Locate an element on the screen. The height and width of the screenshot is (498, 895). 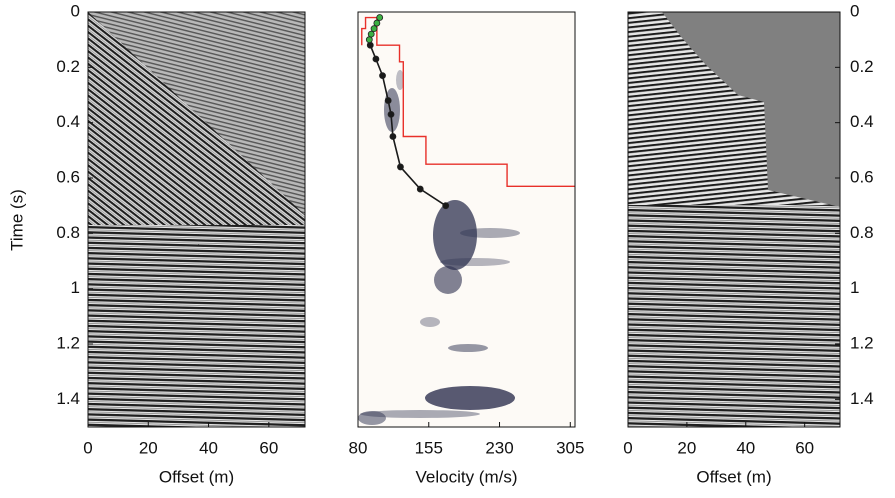
x-tick-label: 155 is located at coordinates (429, 447).